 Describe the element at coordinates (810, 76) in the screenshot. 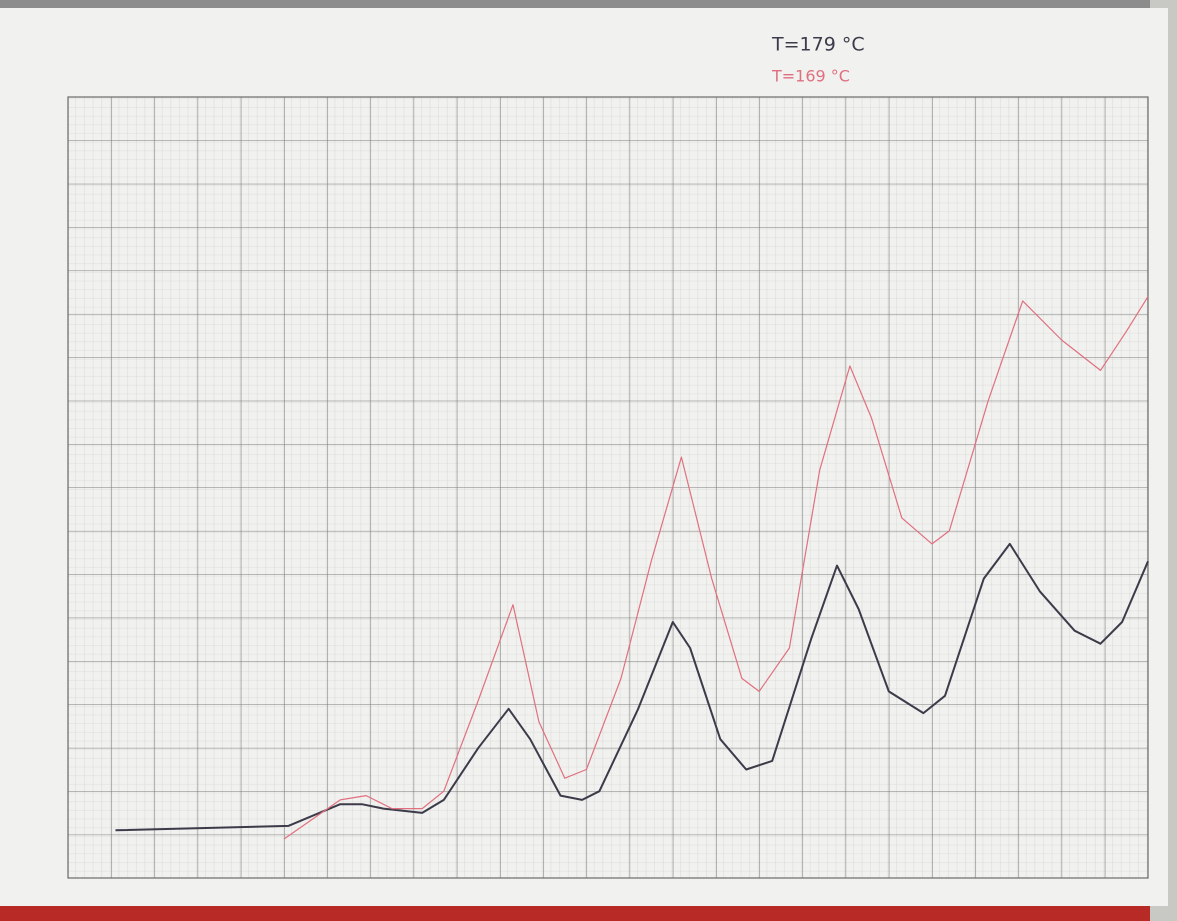

I see `legend-label: T=169 °C` at that location.